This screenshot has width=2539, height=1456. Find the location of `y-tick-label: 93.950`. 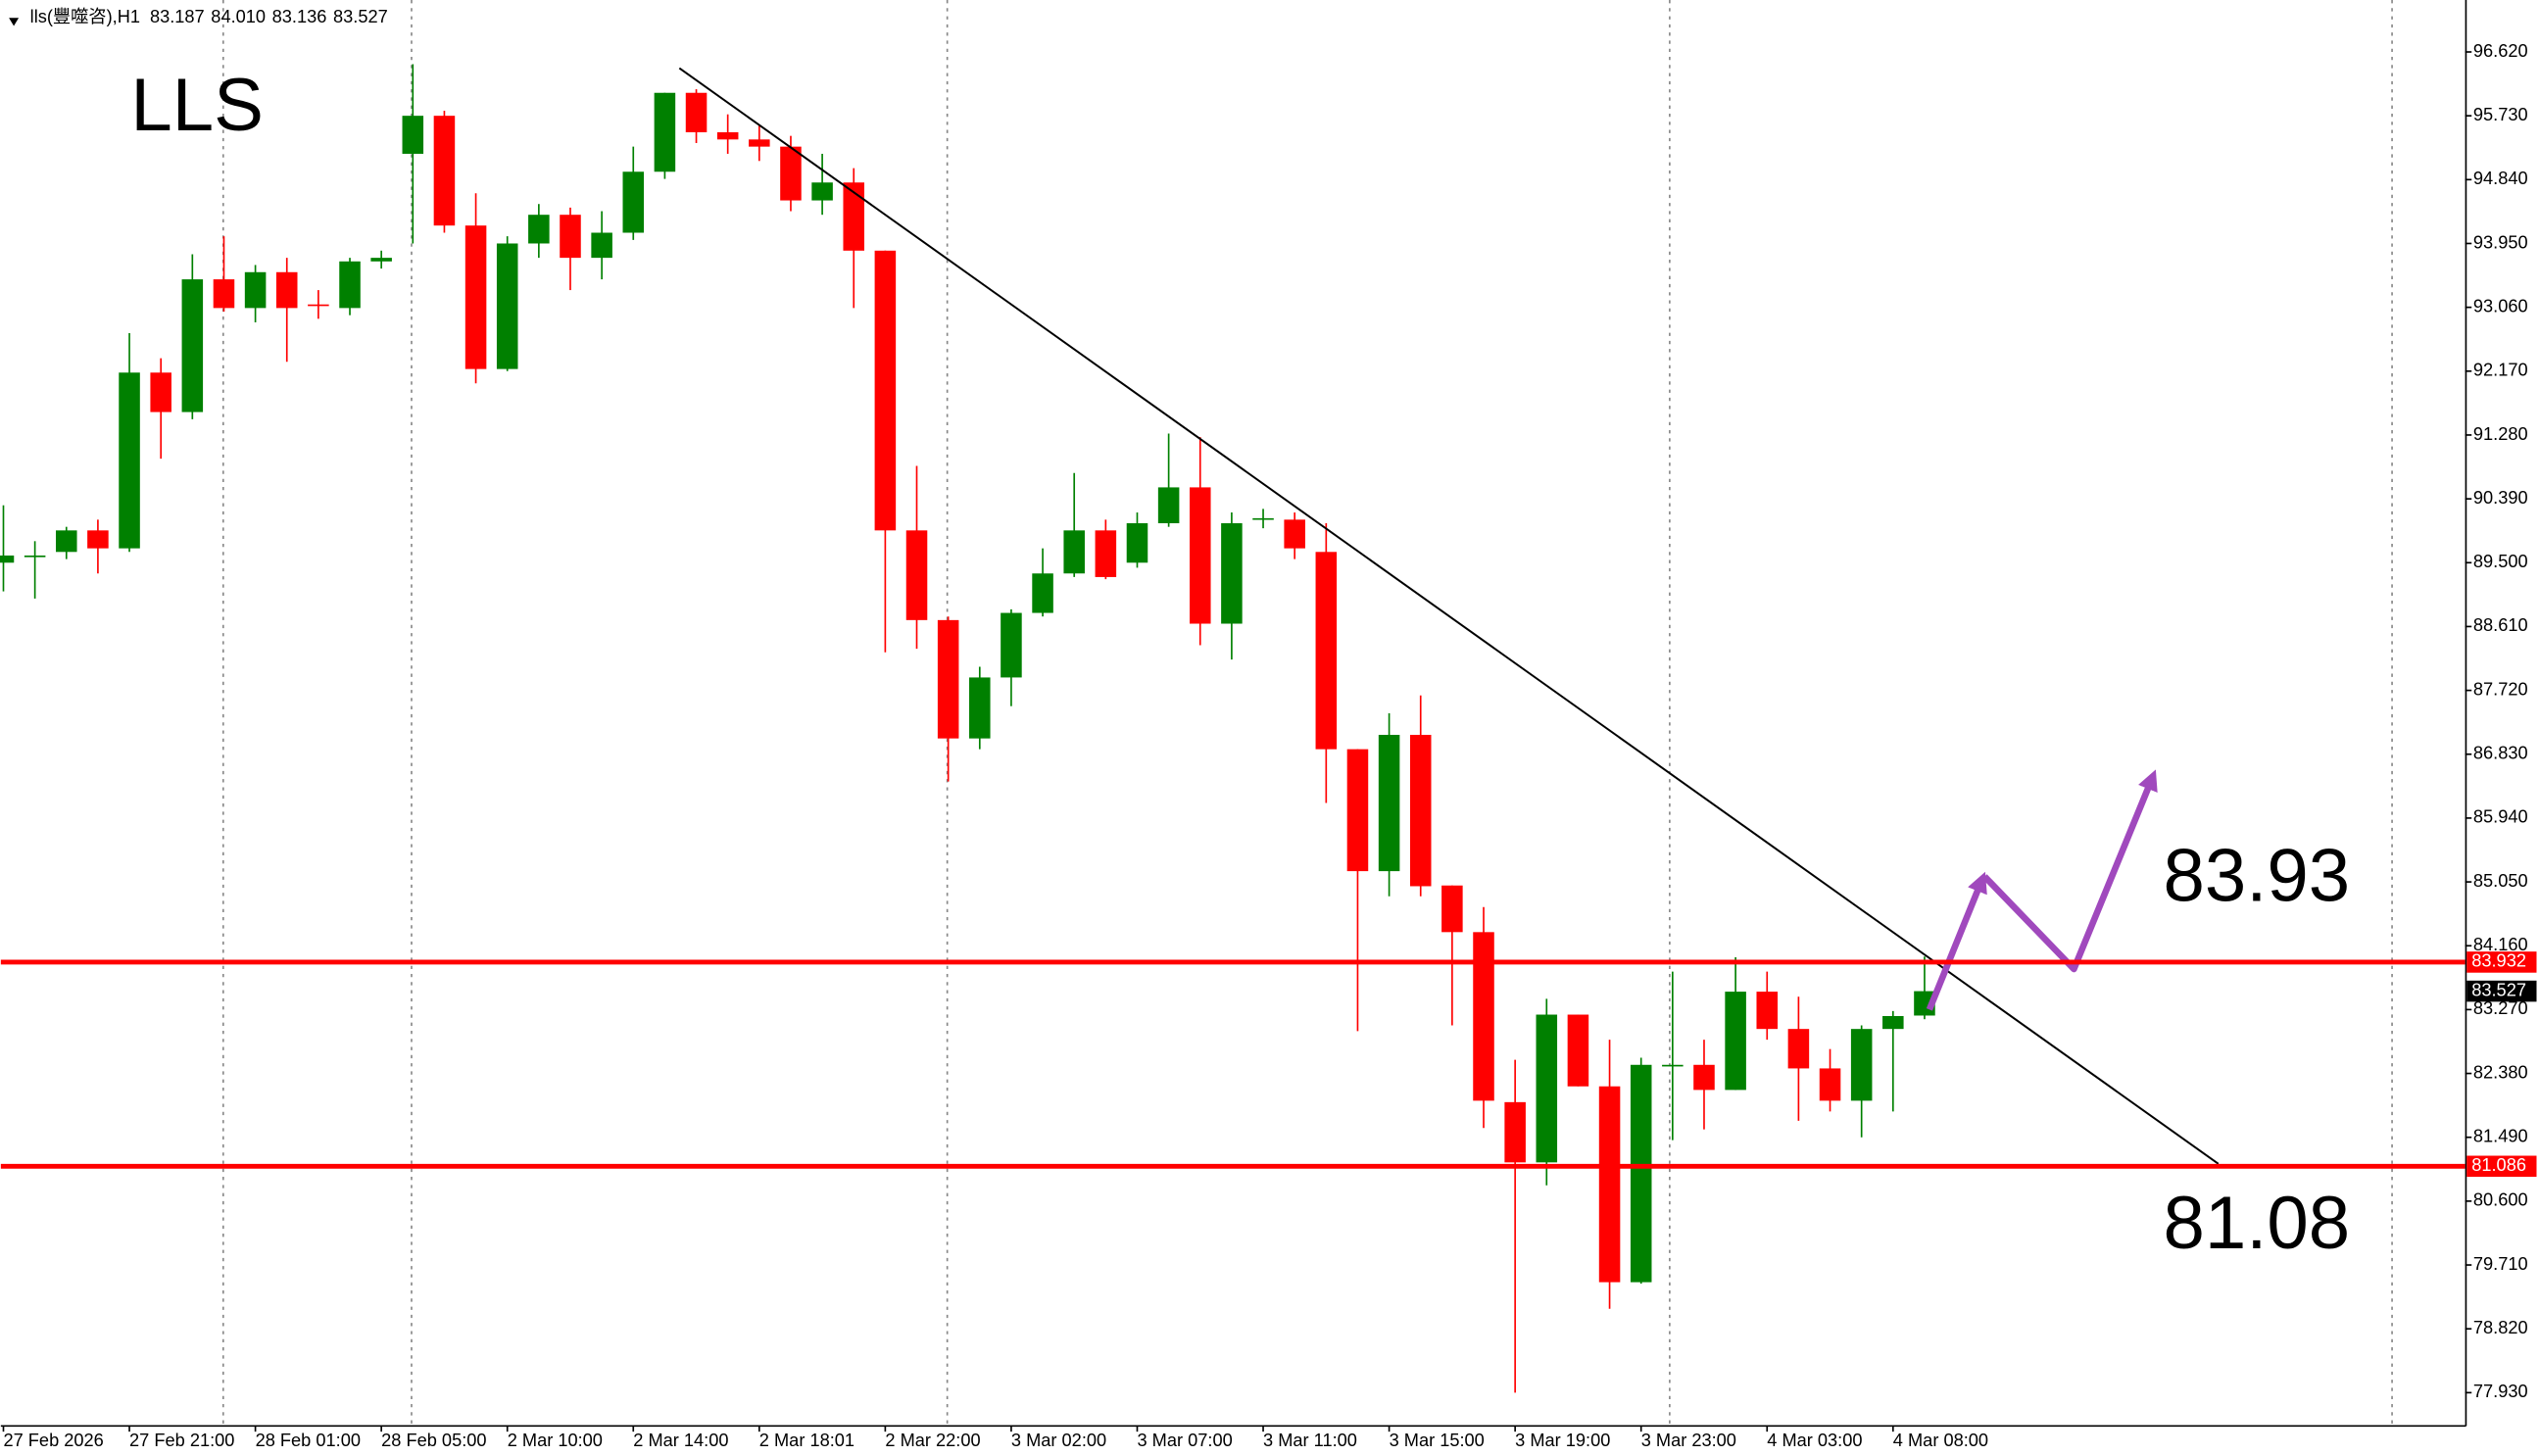

y-tick-label: 93.950 is located at coordinates (2500, 242).